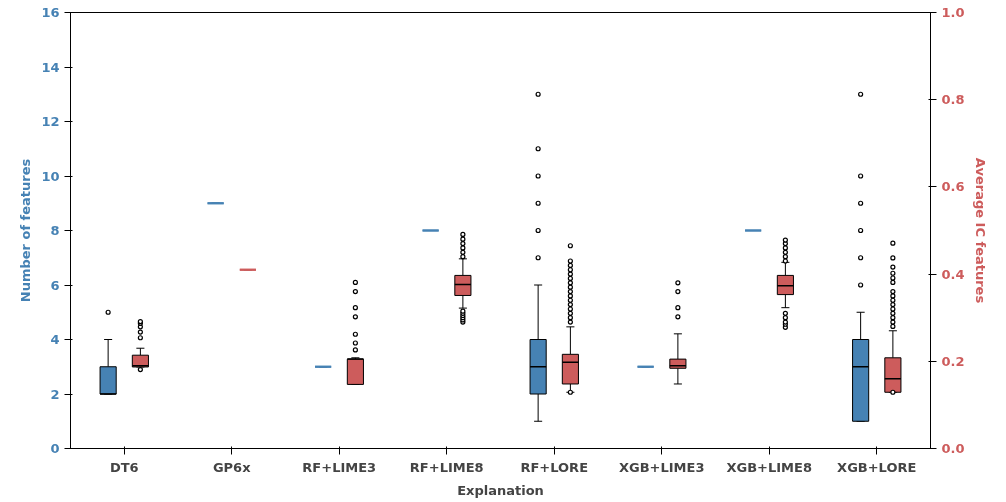 This screenshot has height=502, width=1006. I want to click on x-axis-title: Explanation, so click(500, 490).